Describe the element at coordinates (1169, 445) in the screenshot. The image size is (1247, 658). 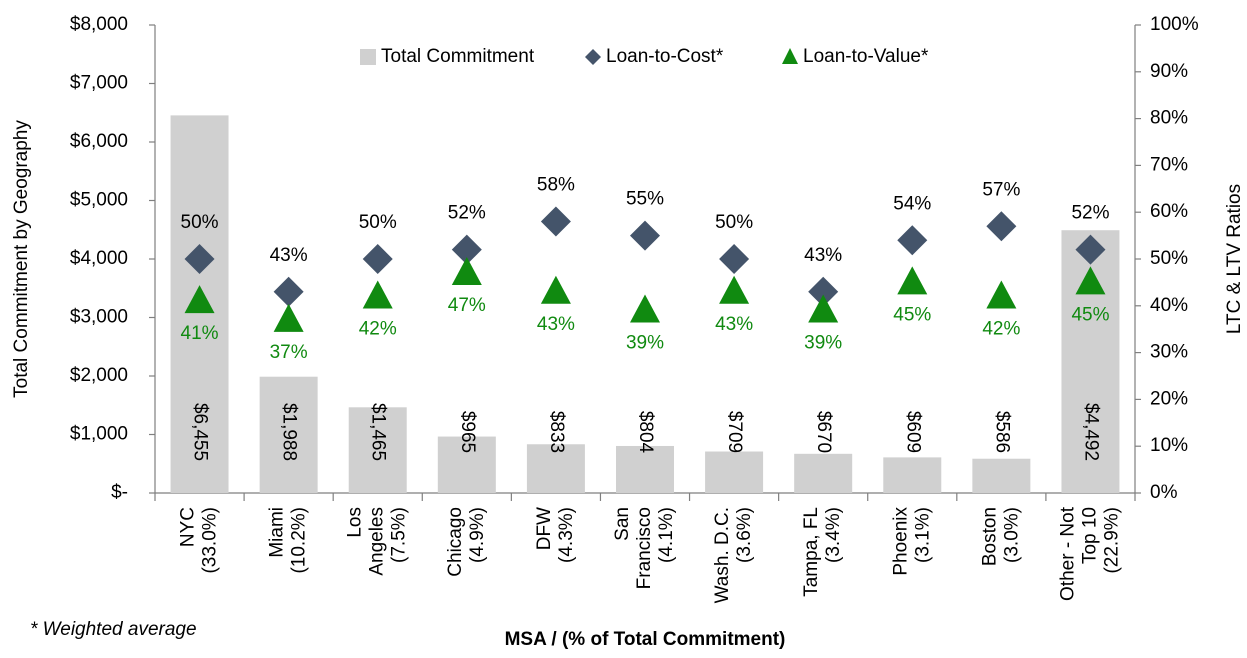
I see `y2-tick-label: 10%` at that location.